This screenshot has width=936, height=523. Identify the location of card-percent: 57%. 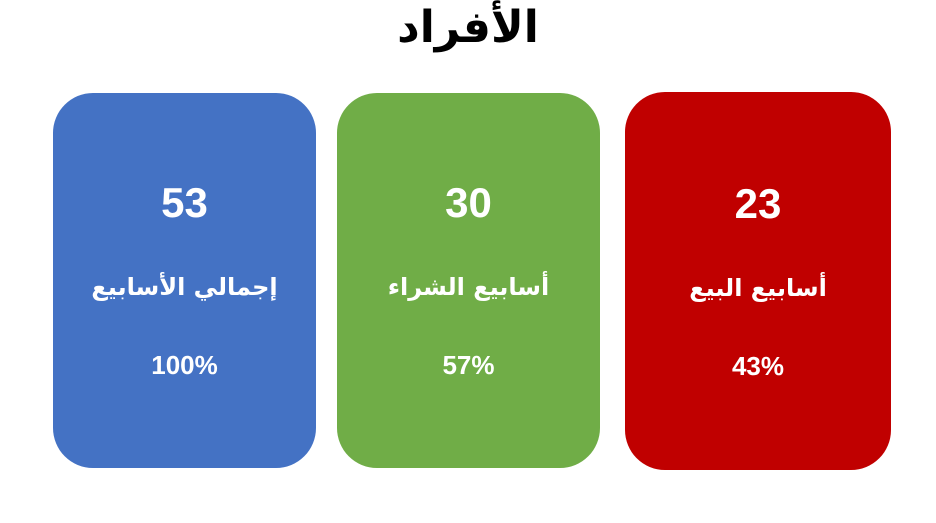
(468, 365).